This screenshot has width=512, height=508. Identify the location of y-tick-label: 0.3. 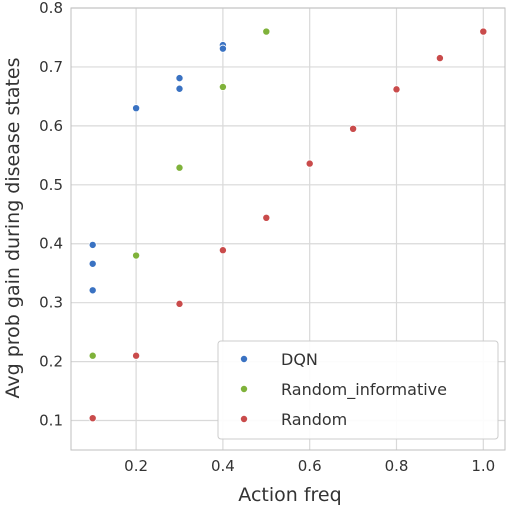
(51, 303).